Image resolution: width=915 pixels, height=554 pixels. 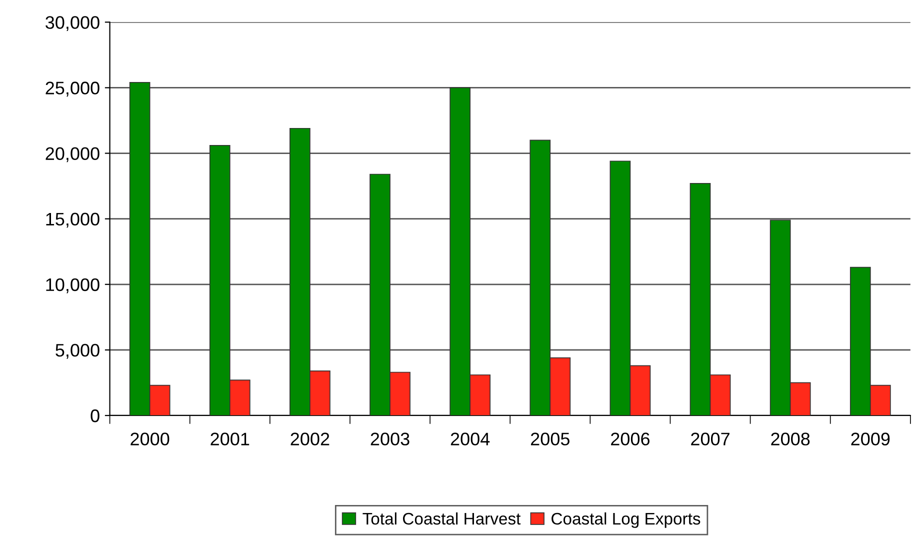 I want to click on y-tick-label: 25,000, so click(x=73, y=89).